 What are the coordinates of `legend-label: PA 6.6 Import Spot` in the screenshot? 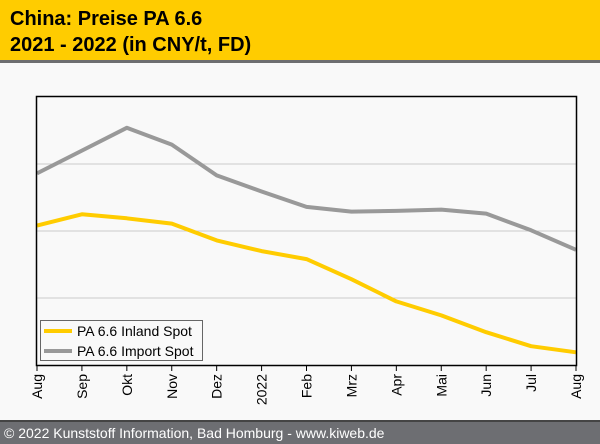 It's located at (135, 351).